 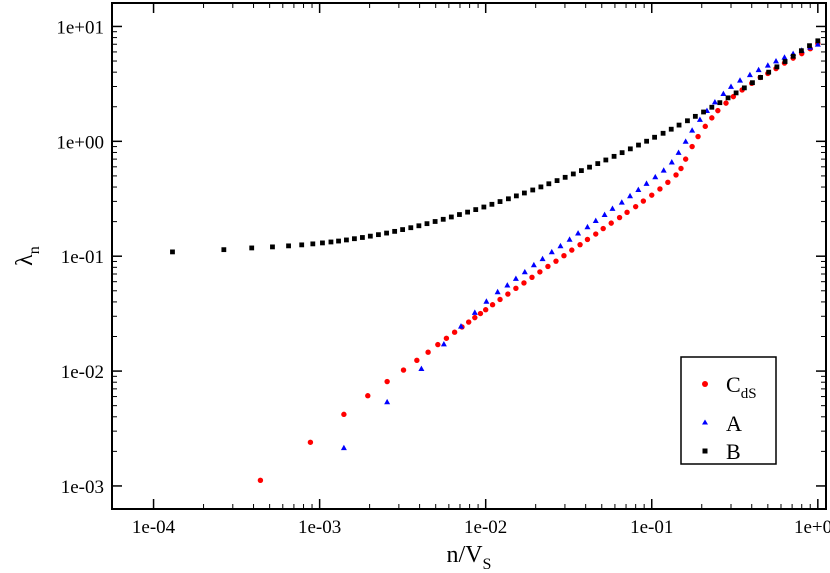 What do you see at coordinates (733, 384) in the screenshot?
I see `legend-label-cds-main: C` at bounding box center [733, 384].